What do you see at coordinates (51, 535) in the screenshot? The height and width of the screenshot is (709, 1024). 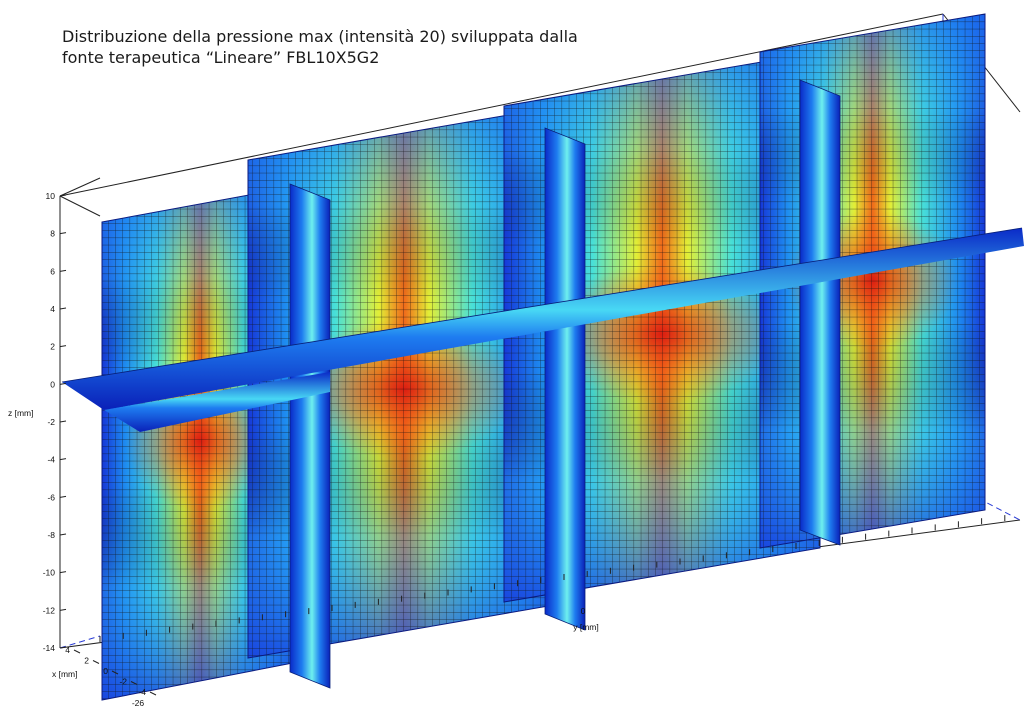 I see `z-tick-label: -8` at bounding box center [51, 535].